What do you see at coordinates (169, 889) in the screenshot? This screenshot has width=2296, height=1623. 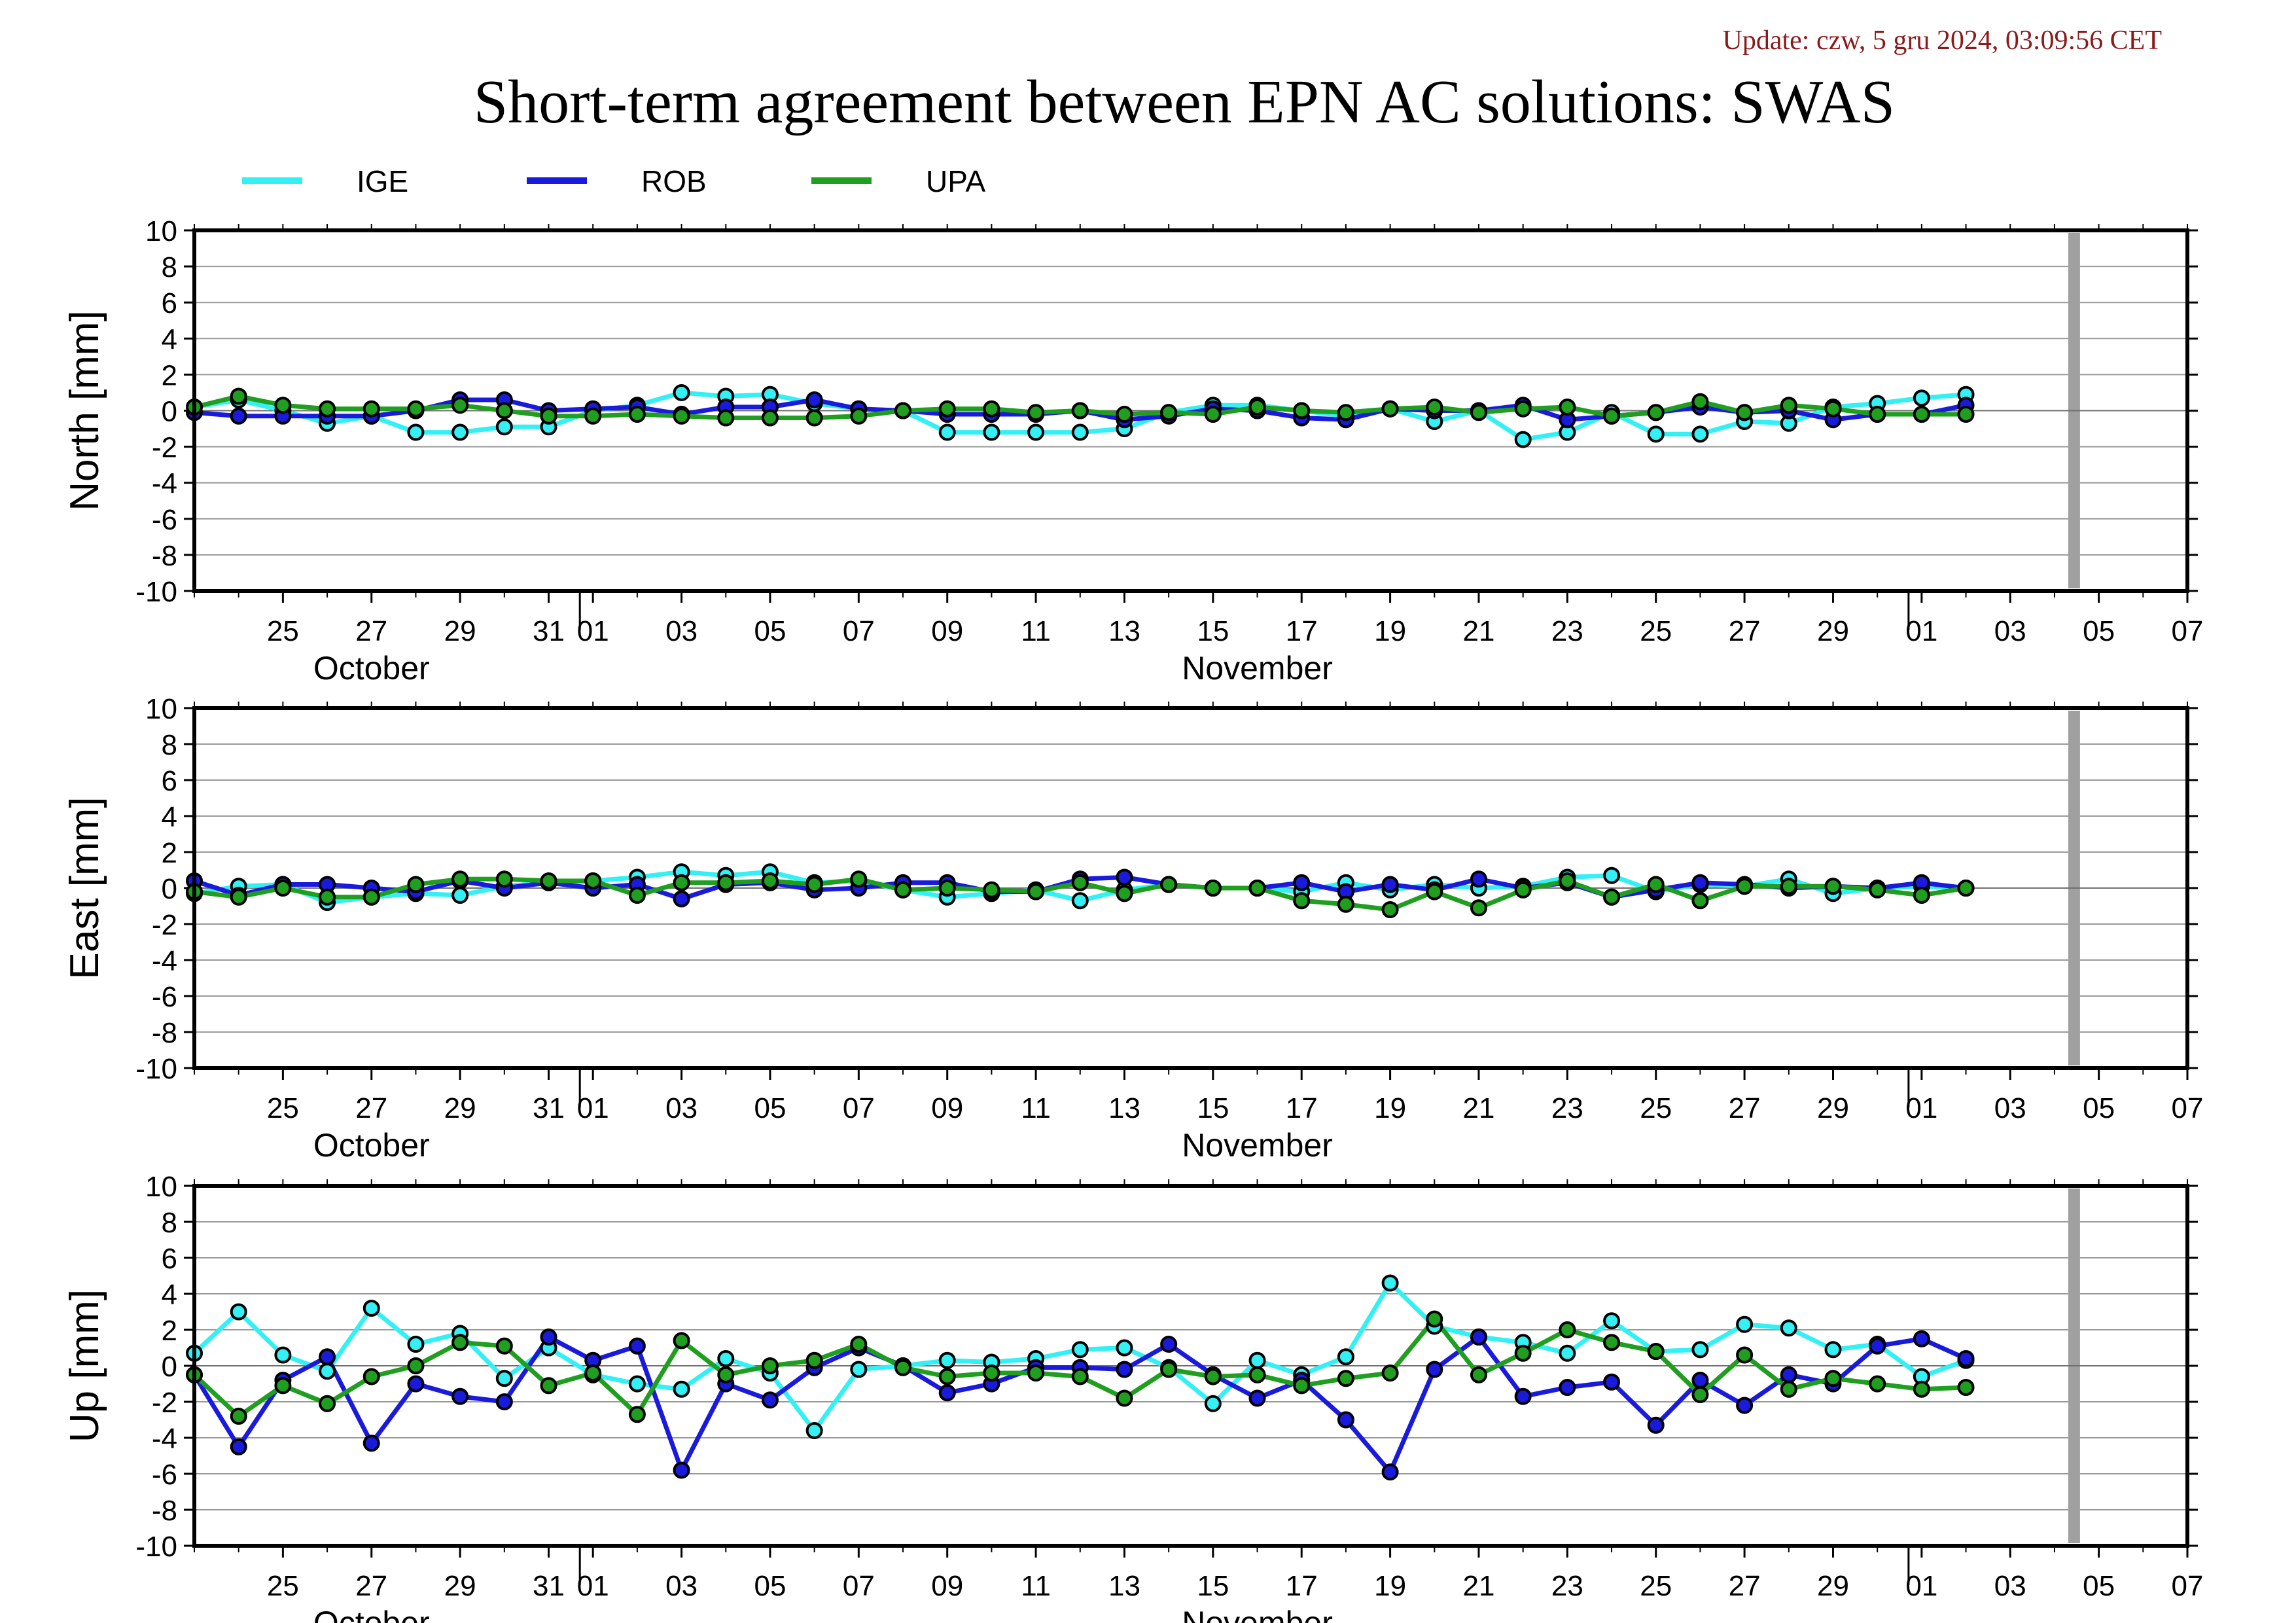 I see `y-tick-label: 0` at bounding box center [169, 889].